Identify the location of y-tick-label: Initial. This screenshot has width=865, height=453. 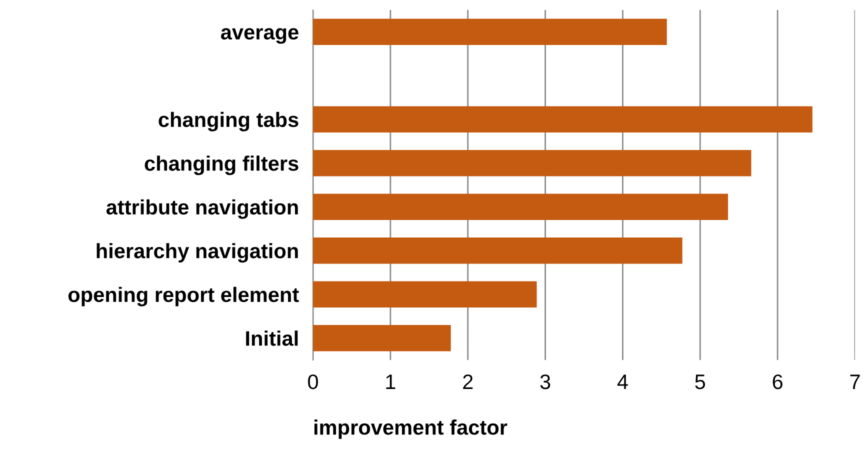
(272, 338).